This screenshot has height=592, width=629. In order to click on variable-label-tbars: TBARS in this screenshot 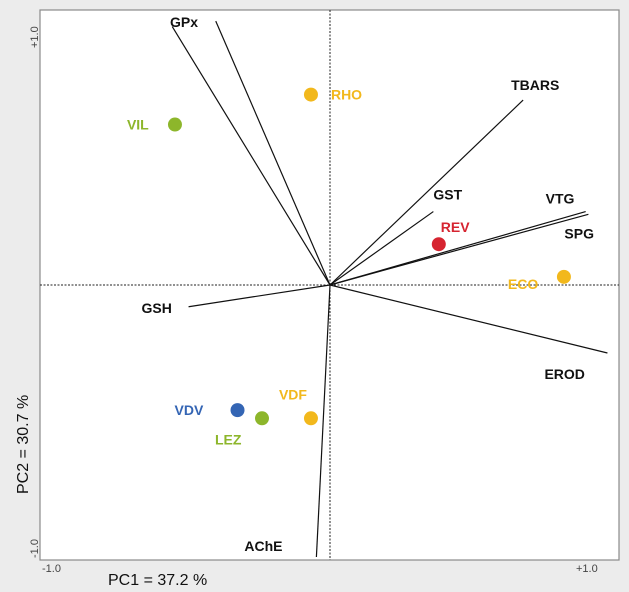, I will do `click(535, 85)`.